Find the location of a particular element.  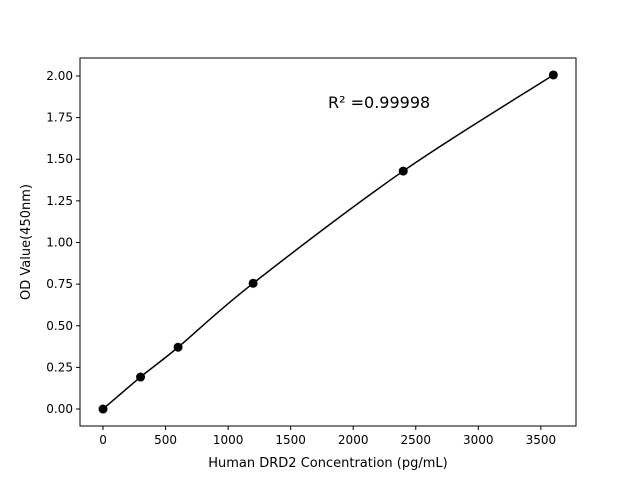

y-tick-label: 0.50 is located at coordinates (59, 326).